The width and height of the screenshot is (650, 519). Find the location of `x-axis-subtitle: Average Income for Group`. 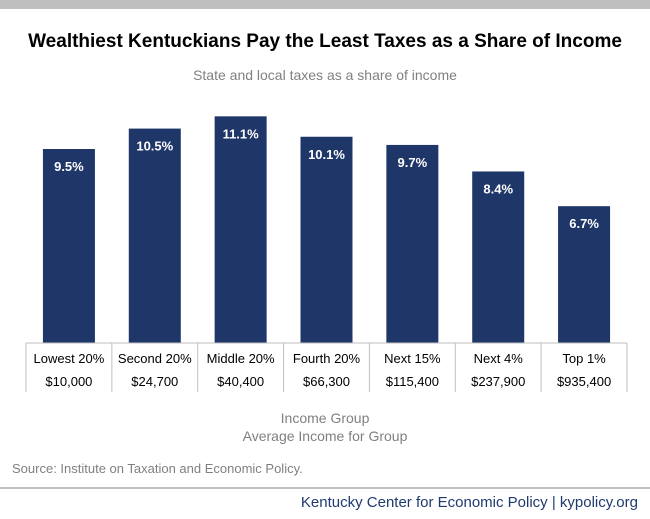

x-axis-subtitle: Average Income for Group is located at coordinates (325, 436).